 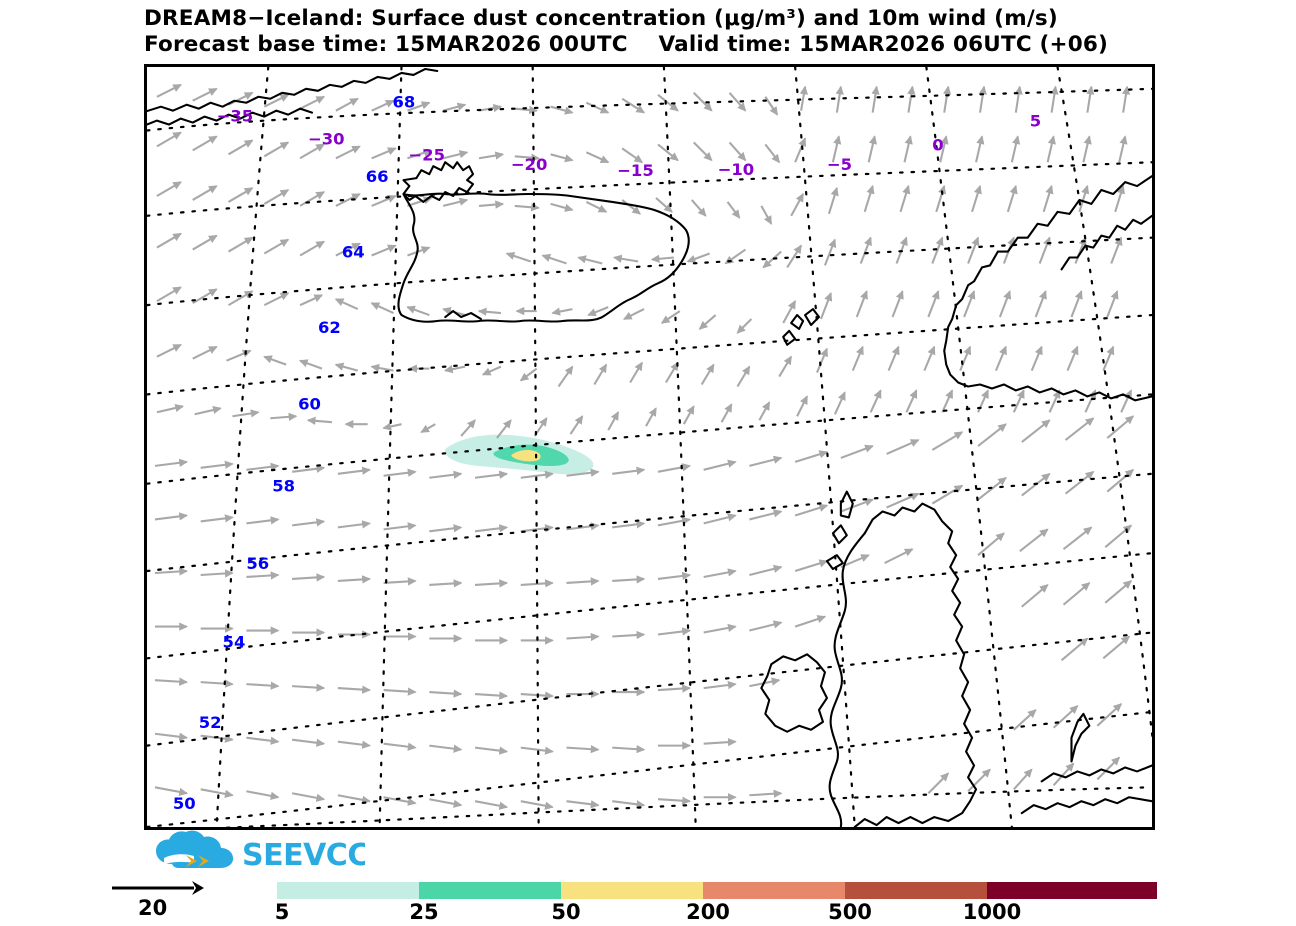 What do you see at coordinates (309, 403) in the screenshot?
I see `lat-label-60: 60` at bounding box center [309, 403].